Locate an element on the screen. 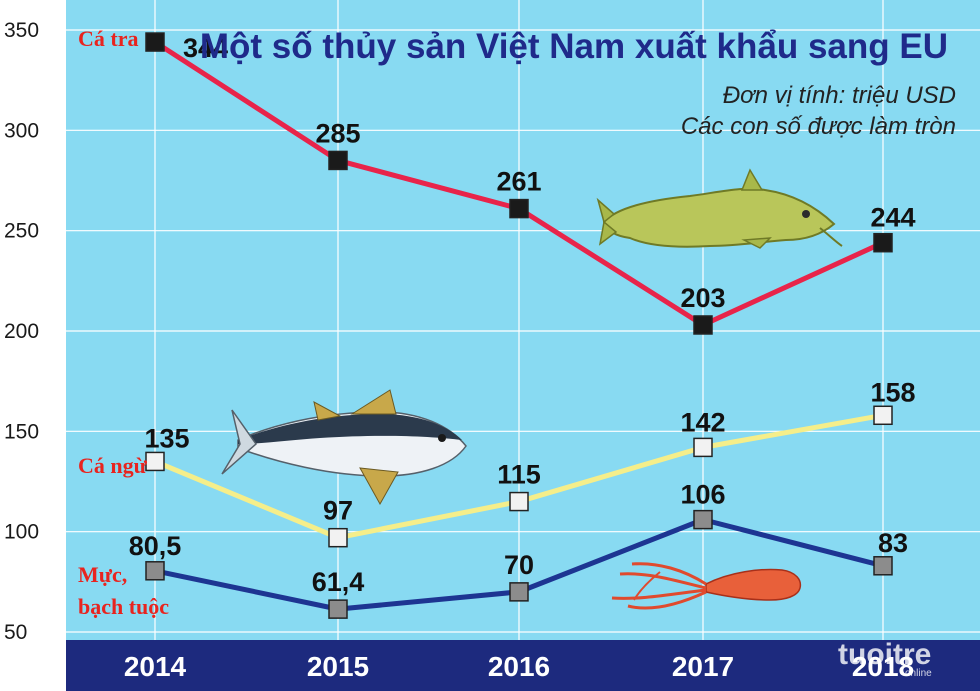 The width and height of the screenshot is (980, 691). value-label-0-2015: 285 is located at coordinates (337, 133).